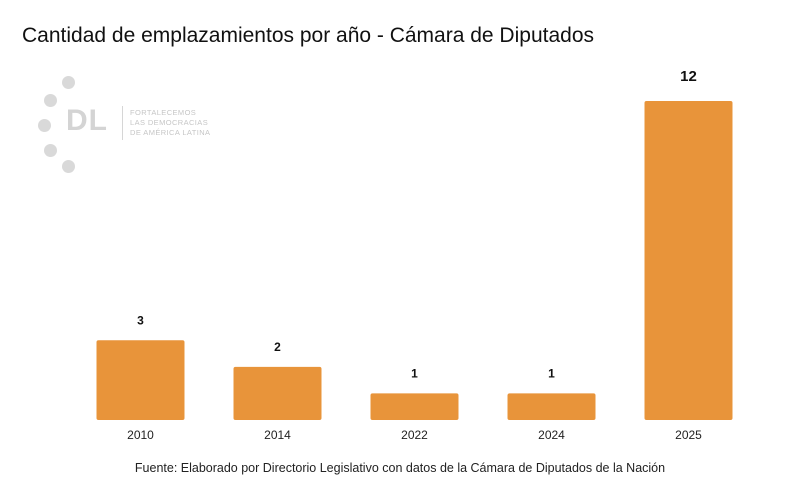 This screenshot has height=500, width=800. I want to click on data-label-2022: 1, so click(414, 373).